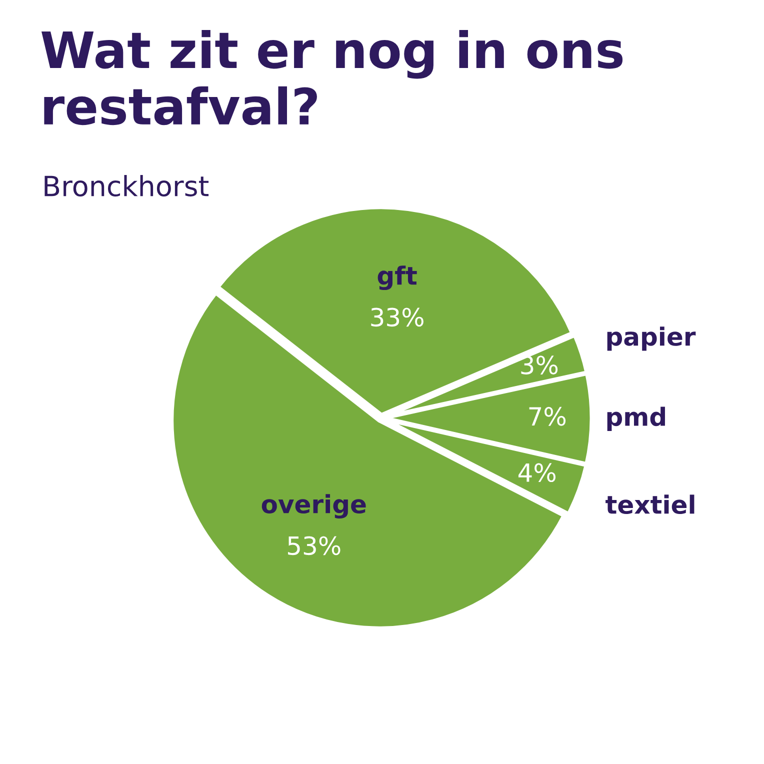 The width and height of the screenshot is (764, 764). Describe the element at coordinates (651, 338) in the screenshot. I see `slice-label: papier` at that location.